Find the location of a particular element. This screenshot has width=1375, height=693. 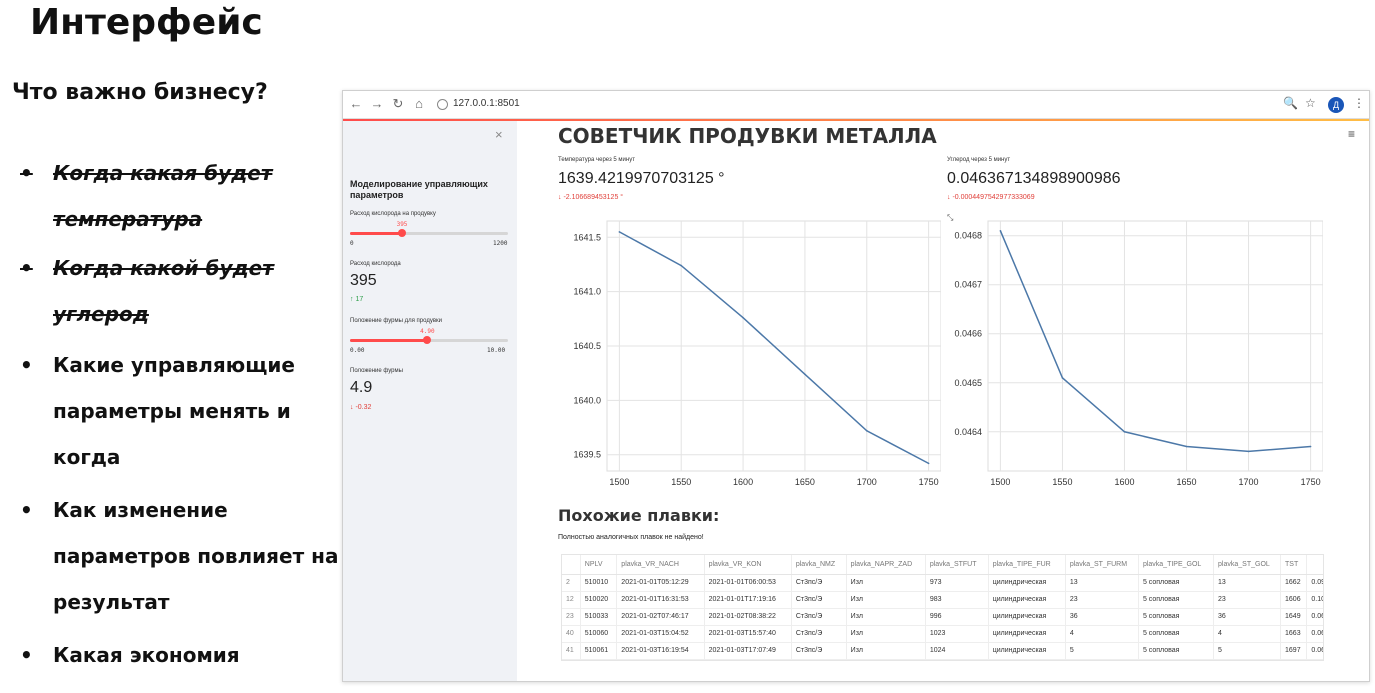

x-tick-label: 1750 is located at coordinates (1311, 482).